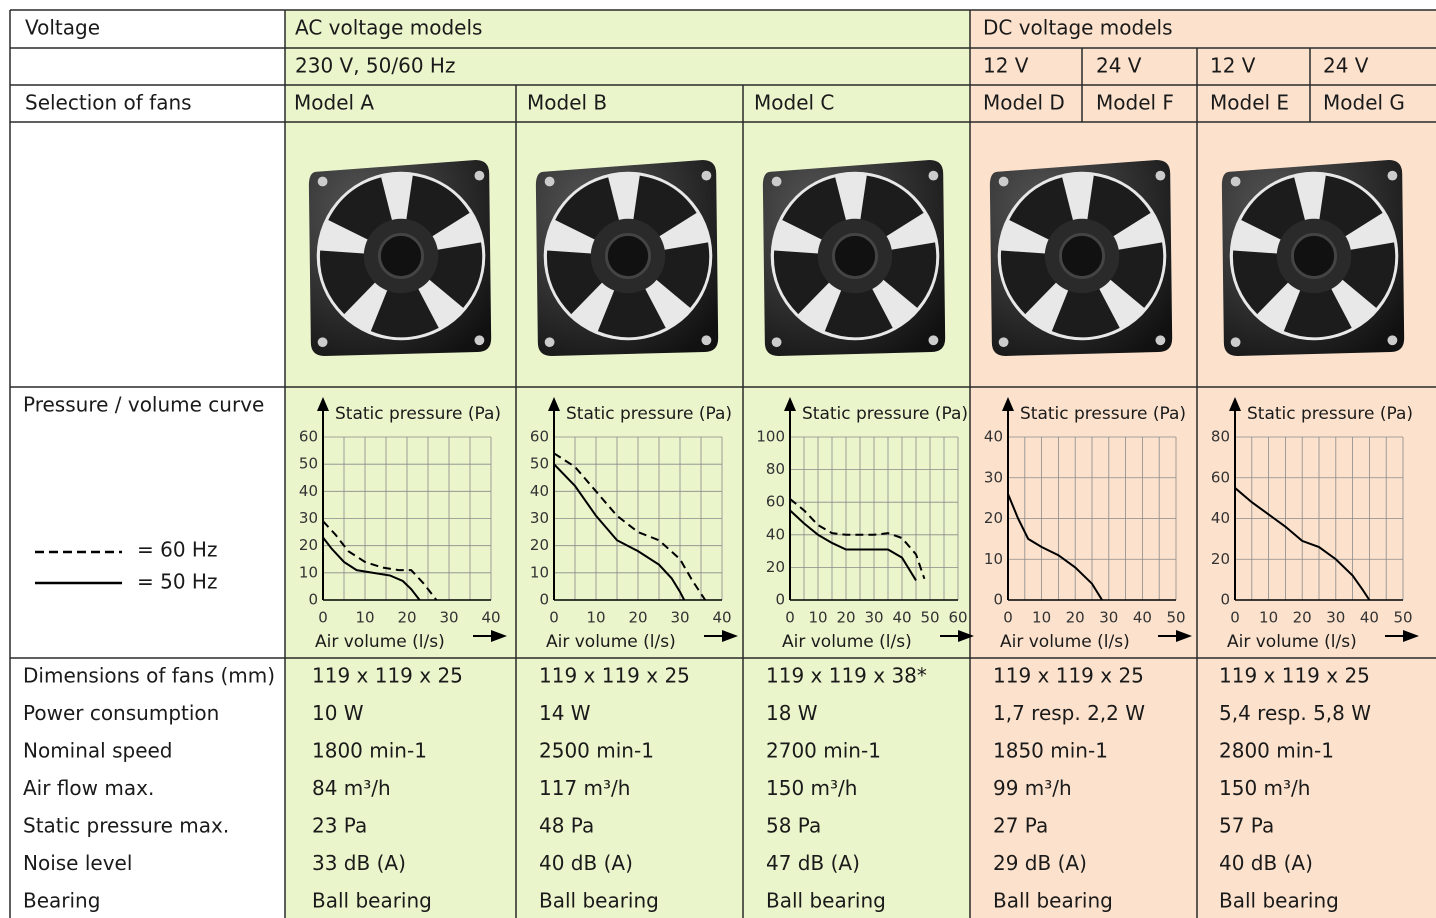 The height and width of the screenshot is (918, 1436). Describe the element at coordinates (143, 405) in the screenshot. I see `row-label: Pressure / volume curve` at that location.